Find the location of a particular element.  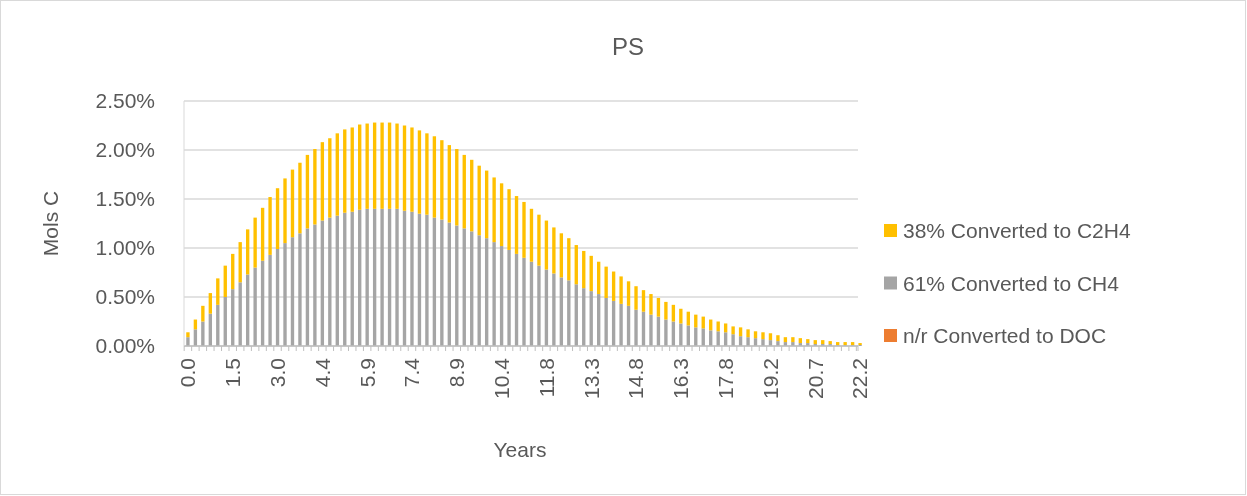

y-tick-label: 0.00% is located at coordinates (125, 346).